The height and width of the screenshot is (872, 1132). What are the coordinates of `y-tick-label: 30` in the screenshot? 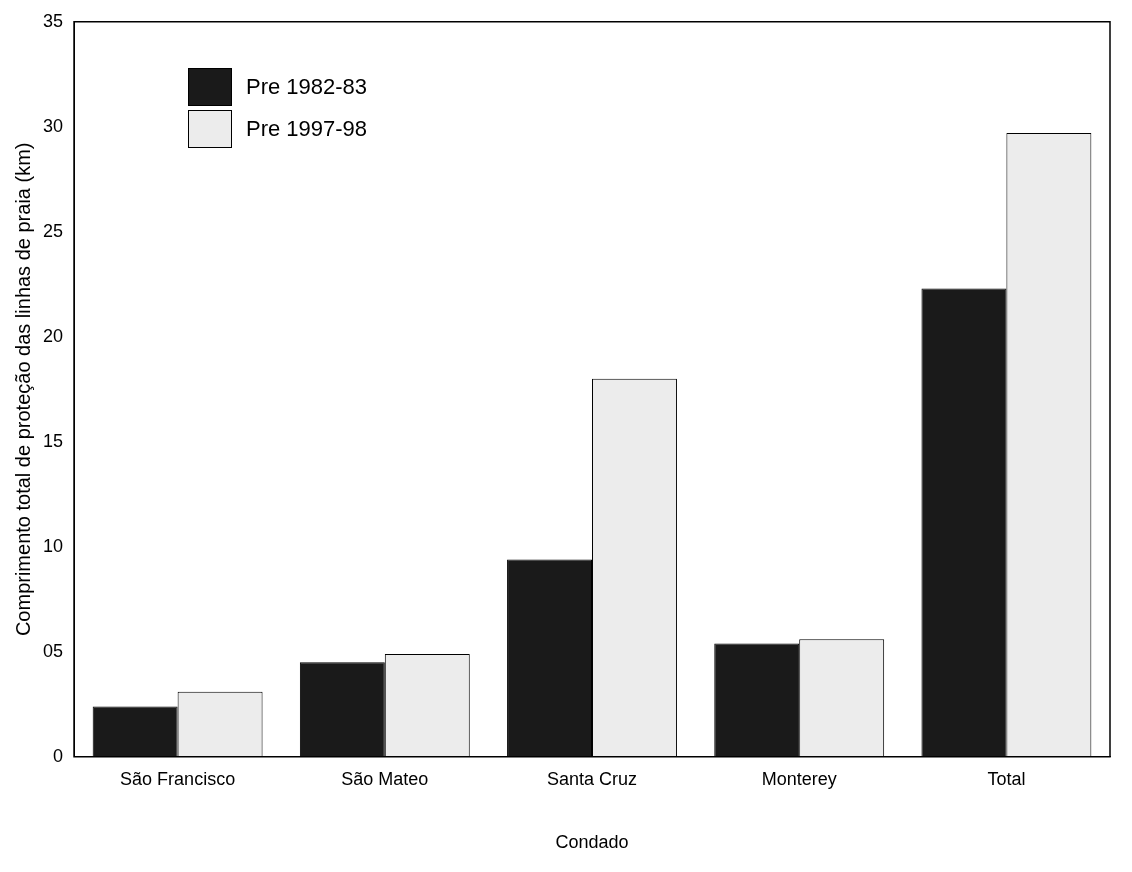 It's located at (53, 125).